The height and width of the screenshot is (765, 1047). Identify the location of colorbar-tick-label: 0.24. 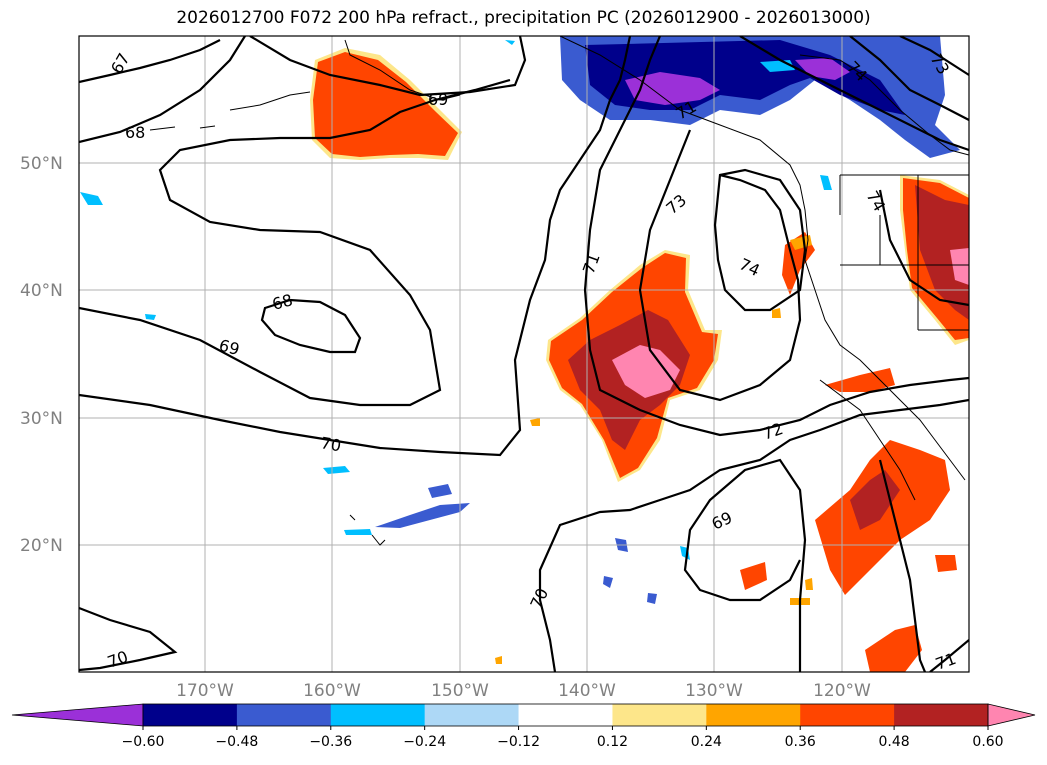
(706, 742).